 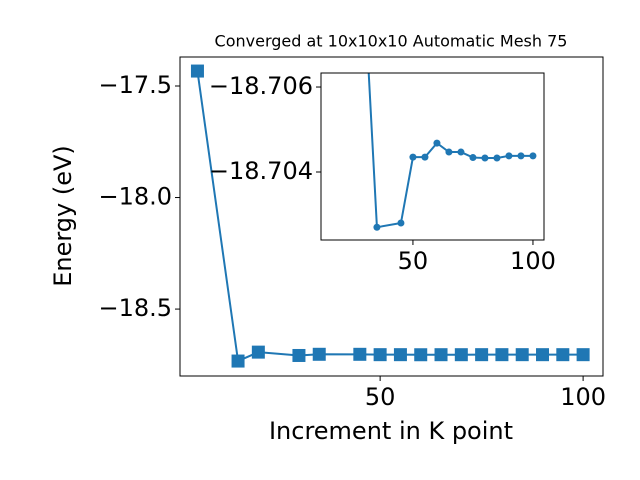 I want to click on y-tick-label: −18.706, so click(x=261, y=86).